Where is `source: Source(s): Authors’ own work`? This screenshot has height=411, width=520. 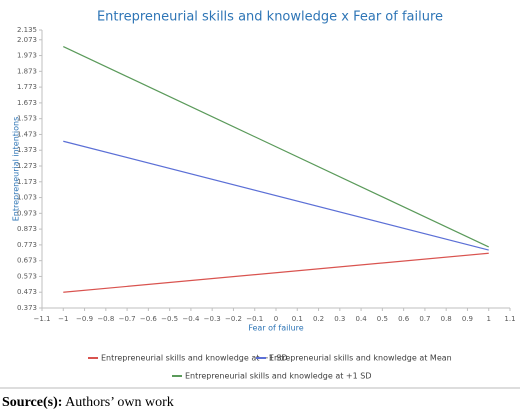
source: Source(s): Authors’ own work is located at coordinates (88, 402).